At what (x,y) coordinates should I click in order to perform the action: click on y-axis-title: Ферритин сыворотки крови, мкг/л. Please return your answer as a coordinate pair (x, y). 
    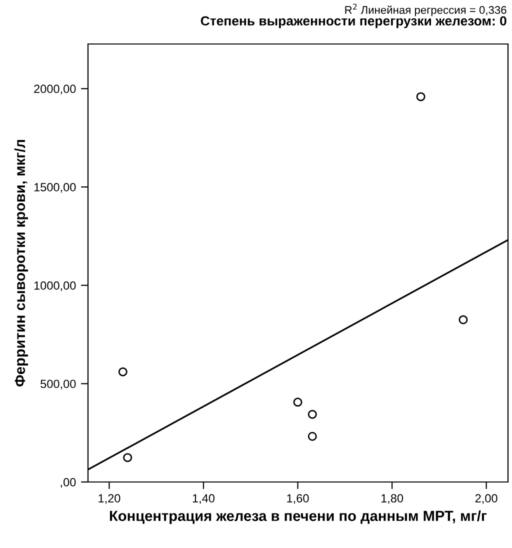
    Looking at the image, I should click on (21, 263).